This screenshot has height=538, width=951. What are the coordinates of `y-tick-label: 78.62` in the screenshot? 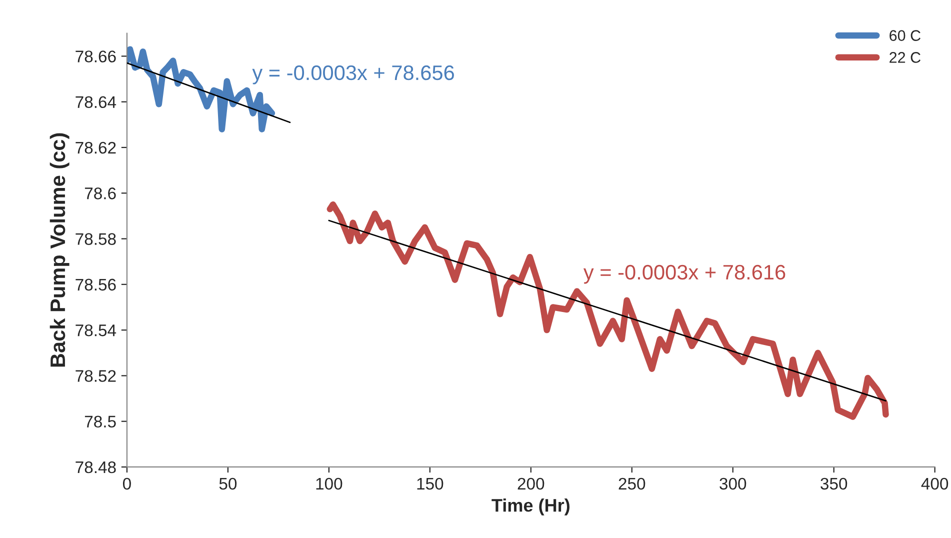 It's located at (96, 148).